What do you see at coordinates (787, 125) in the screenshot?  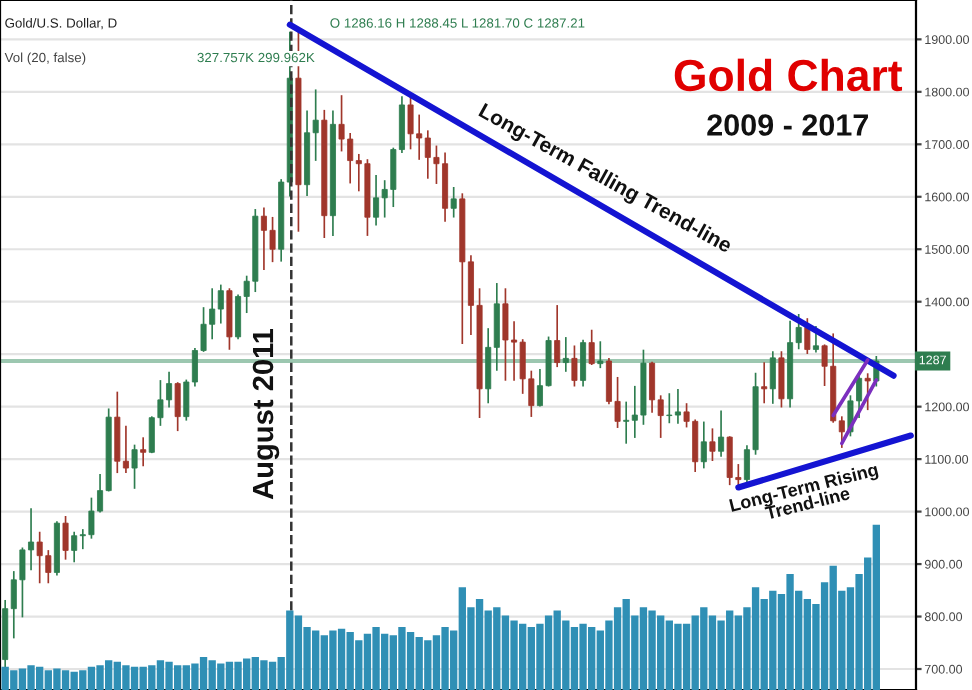 I see `text: 2009 - 2017` at bounding box center [787, 125].